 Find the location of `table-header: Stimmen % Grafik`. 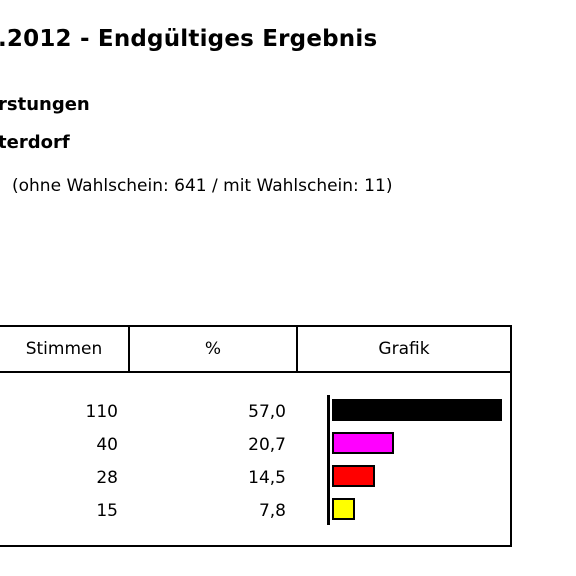

table-header: Stimmen % Grafik is located at coordinates (255, 350).